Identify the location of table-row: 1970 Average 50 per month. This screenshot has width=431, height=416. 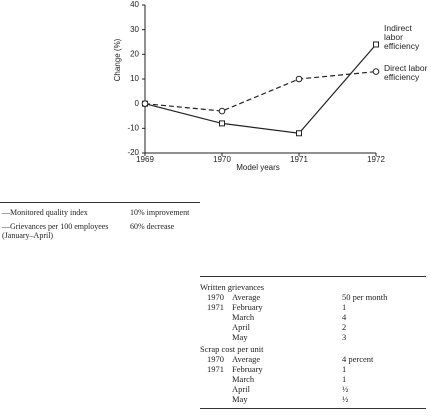
(313, 297).